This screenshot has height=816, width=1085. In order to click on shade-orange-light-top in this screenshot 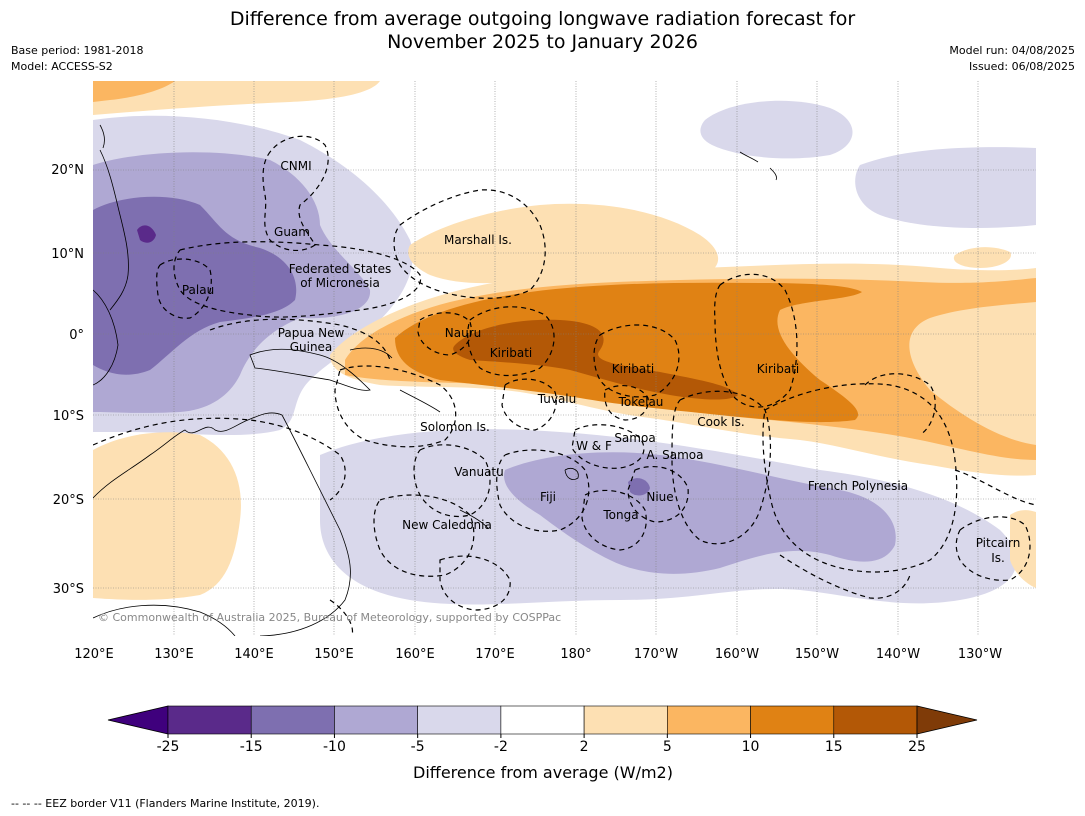, I will do `click(134, 91)`.